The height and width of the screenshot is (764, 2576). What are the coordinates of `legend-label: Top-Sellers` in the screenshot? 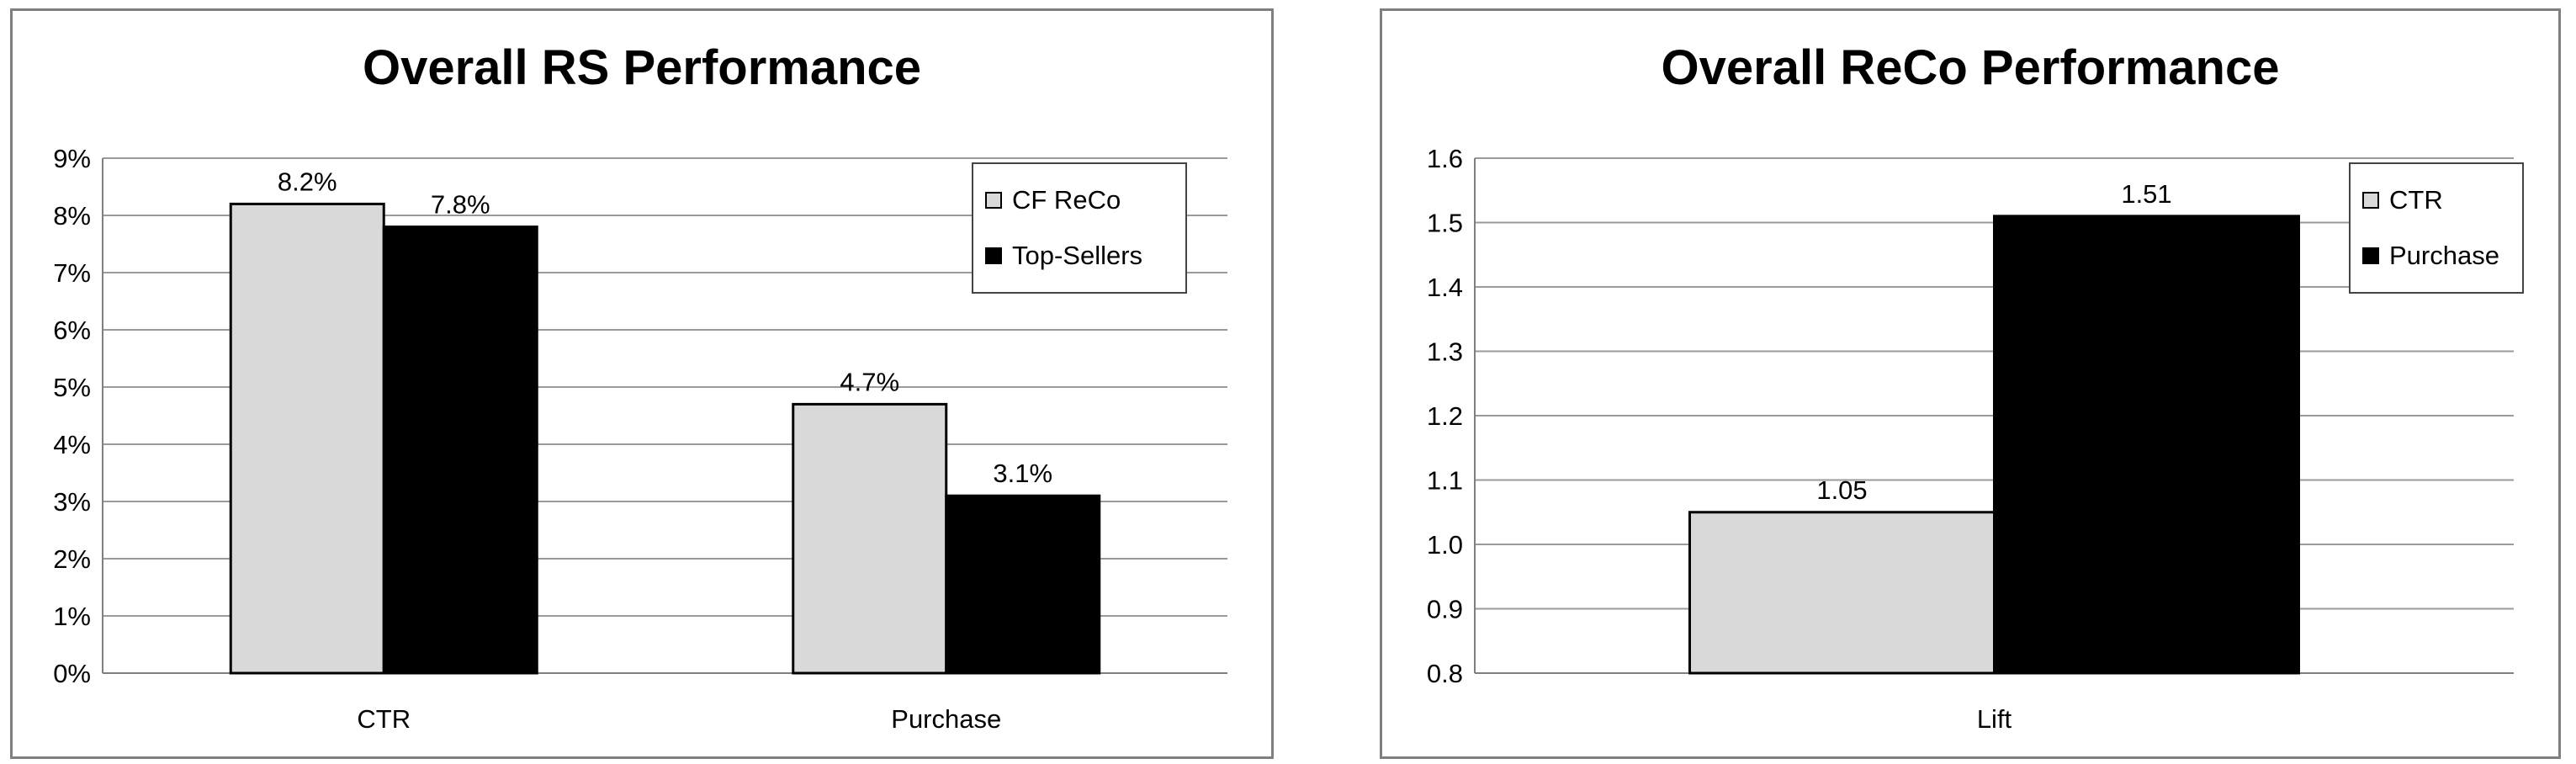 It's located at (1077, 255).